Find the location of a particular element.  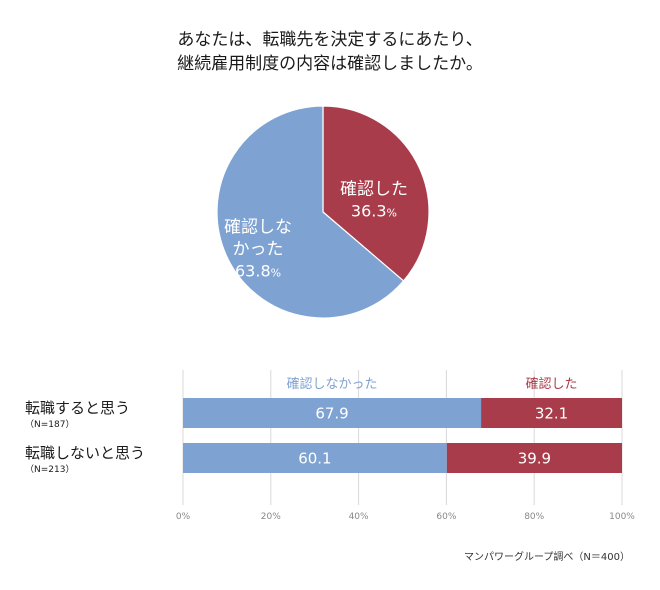

x-tick-label-2: 40% is located at coordinates (359, 517).